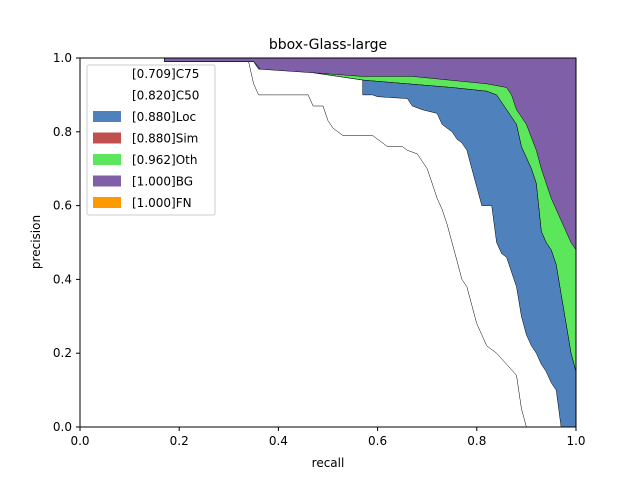  What do you see at coordinates (165, 74) in the screenshot?
I see `legend-entry: [0.709]C75` at bounding box center [165, 74].